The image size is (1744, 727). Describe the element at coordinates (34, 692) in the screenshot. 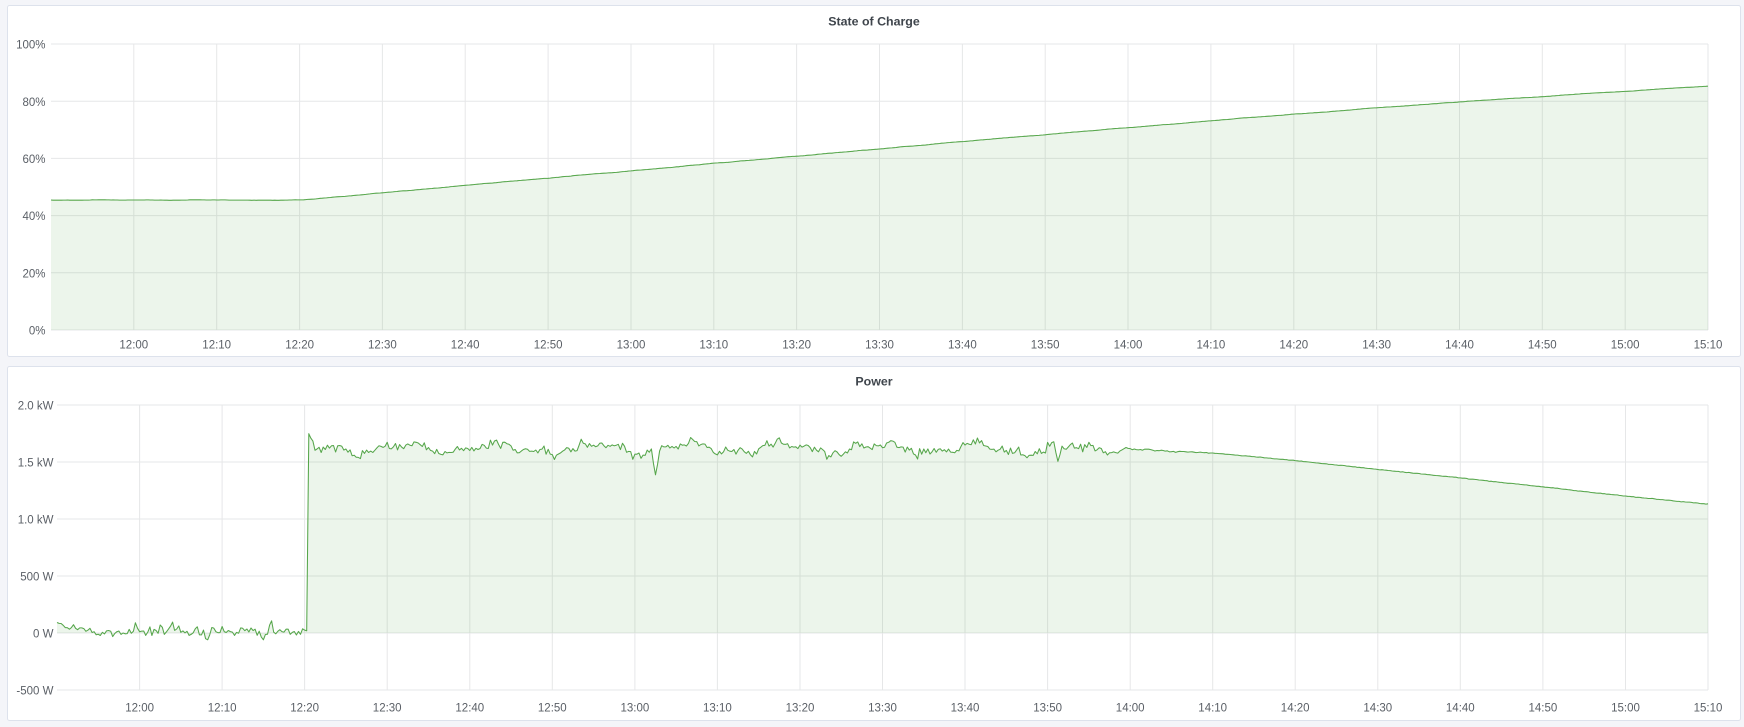

I see `svg-text: -500 W` at that location.